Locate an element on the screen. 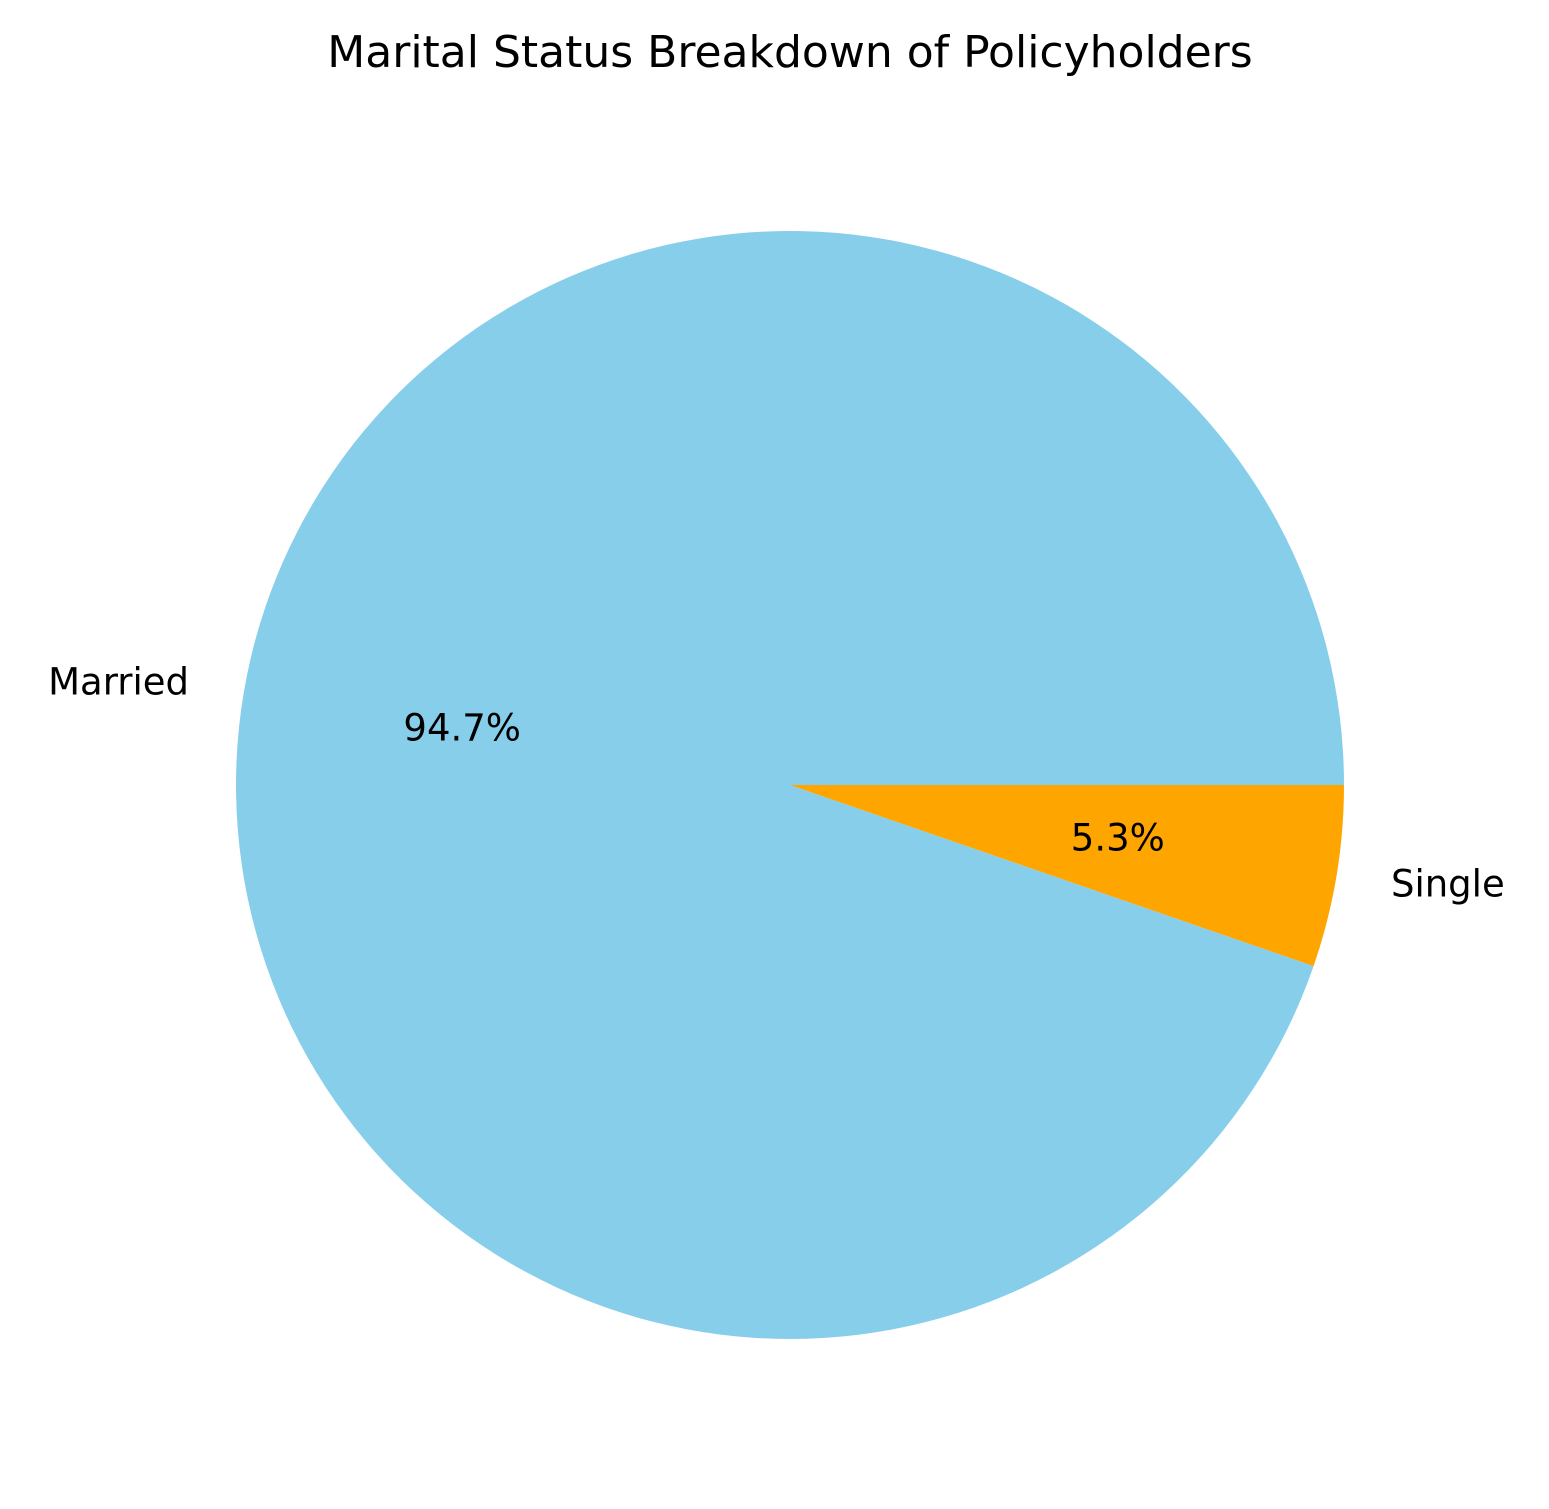 The image size is (1549, 1509). slice-label-single: Single is located at coordinates (1448, 883).